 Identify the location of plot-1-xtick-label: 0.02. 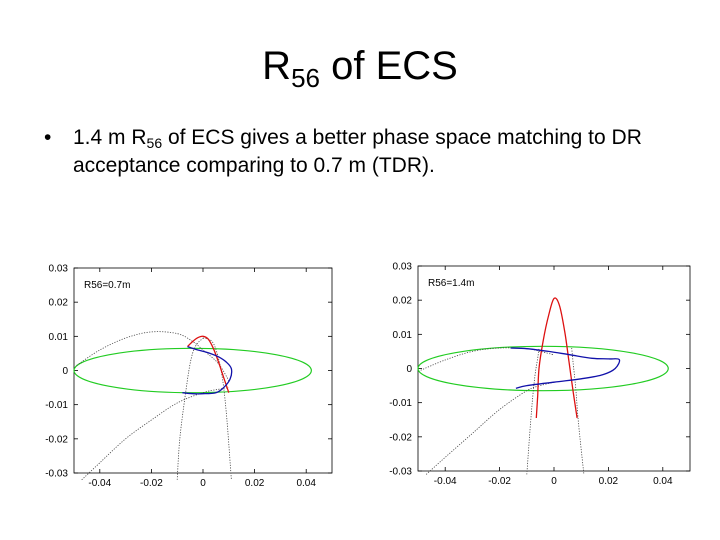
(609, 481).